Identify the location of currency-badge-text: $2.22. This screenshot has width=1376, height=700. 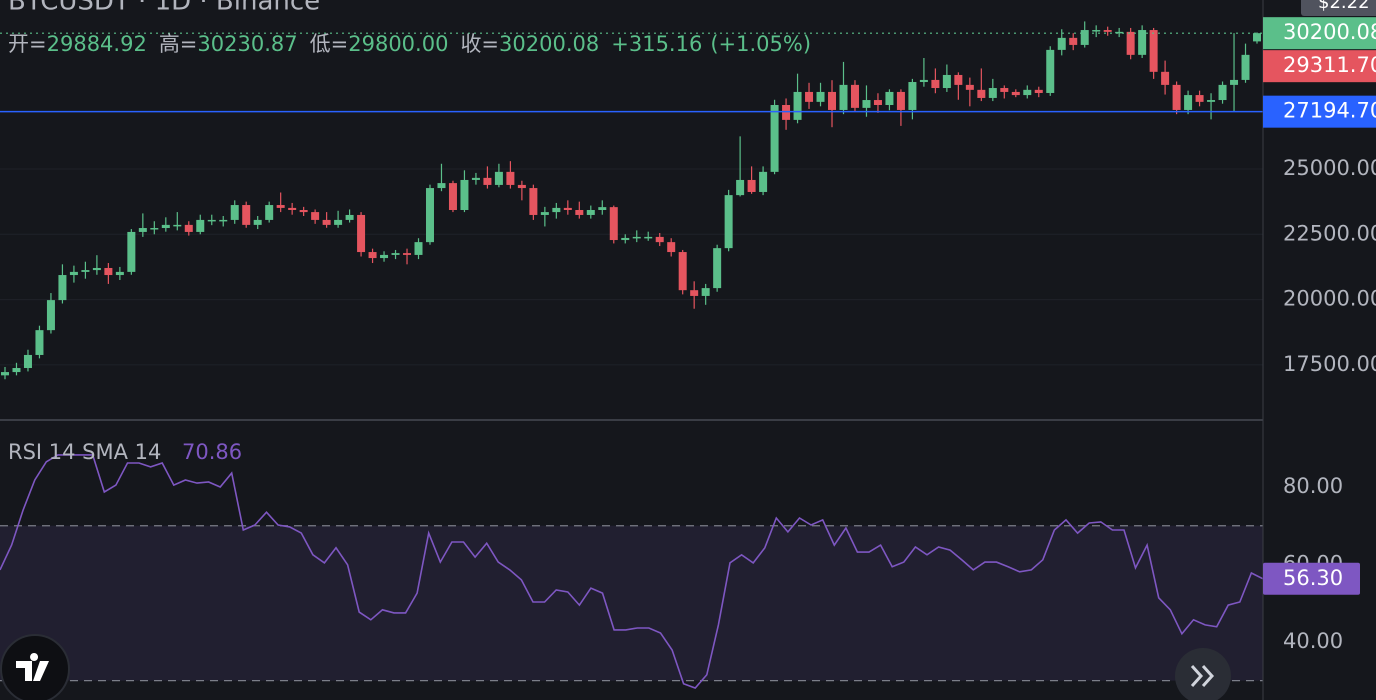
(1344, 6).